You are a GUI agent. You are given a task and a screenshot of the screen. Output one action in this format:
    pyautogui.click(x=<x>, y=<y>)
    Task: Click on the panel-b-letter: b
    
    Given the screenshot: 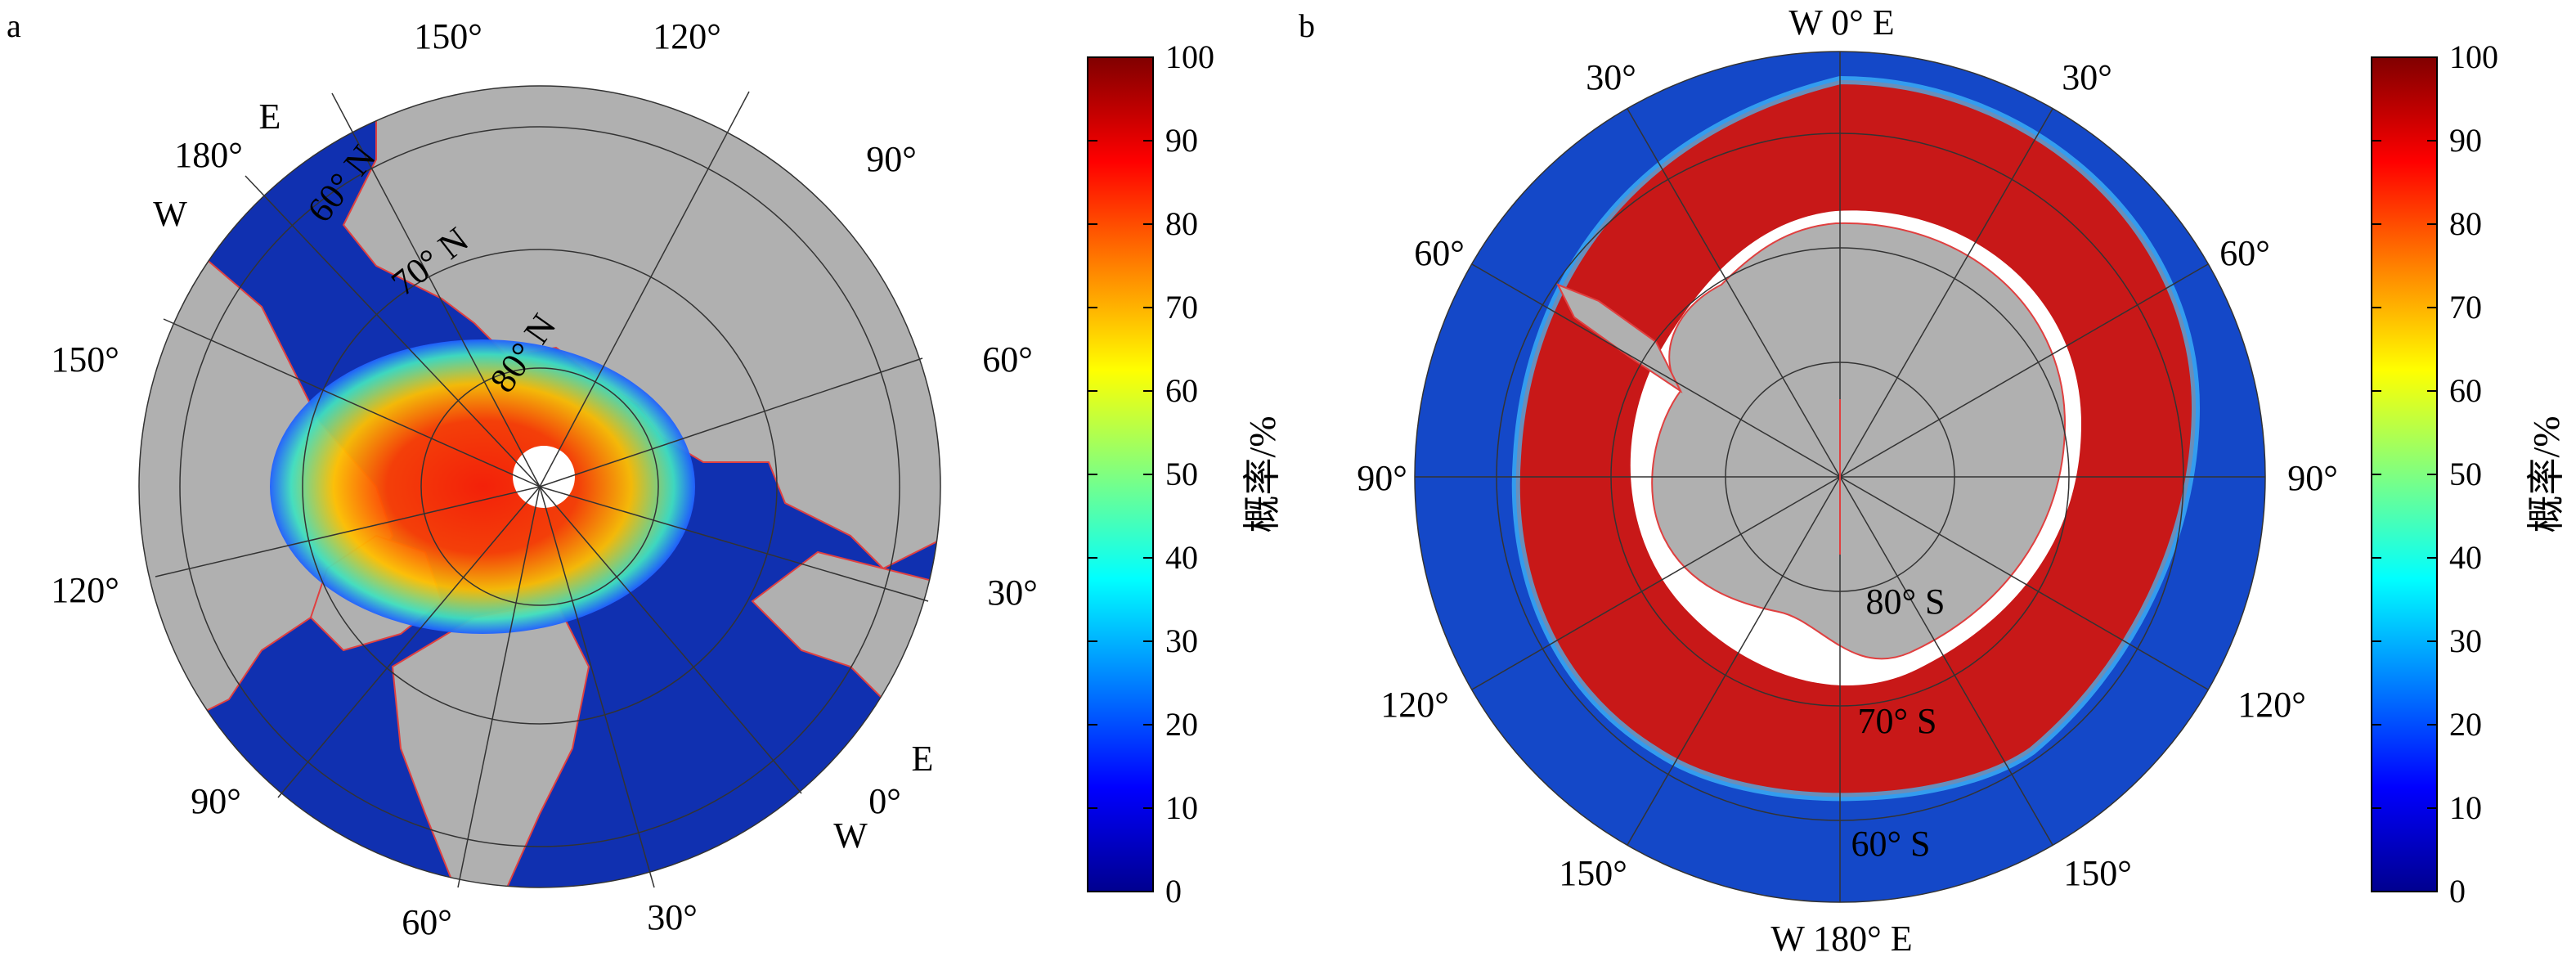 What is the action you would take?
    pyautogui.click(x=1307, y=26)
    